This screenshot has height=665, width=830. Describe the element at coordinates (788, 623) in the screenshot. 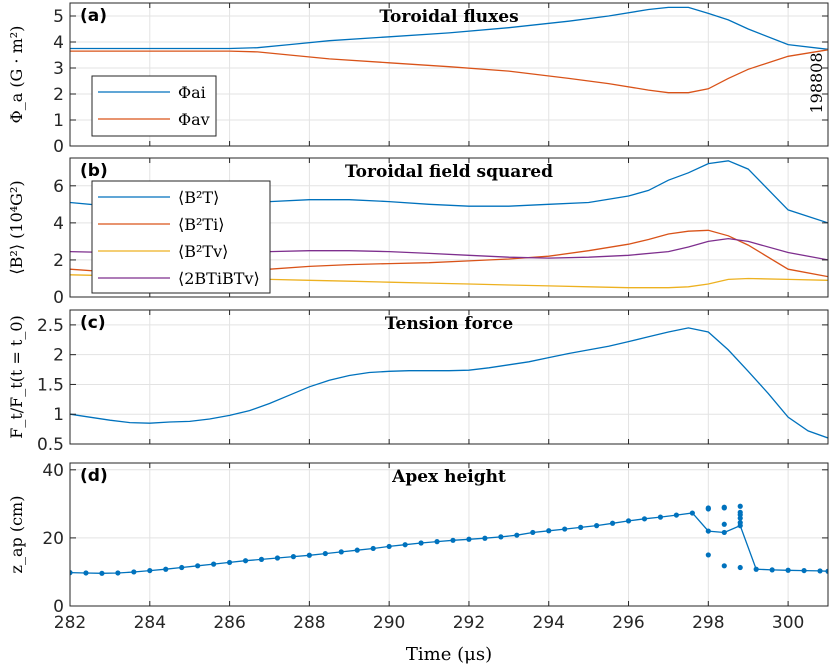

I see `x-tick-label: 300` at that location.